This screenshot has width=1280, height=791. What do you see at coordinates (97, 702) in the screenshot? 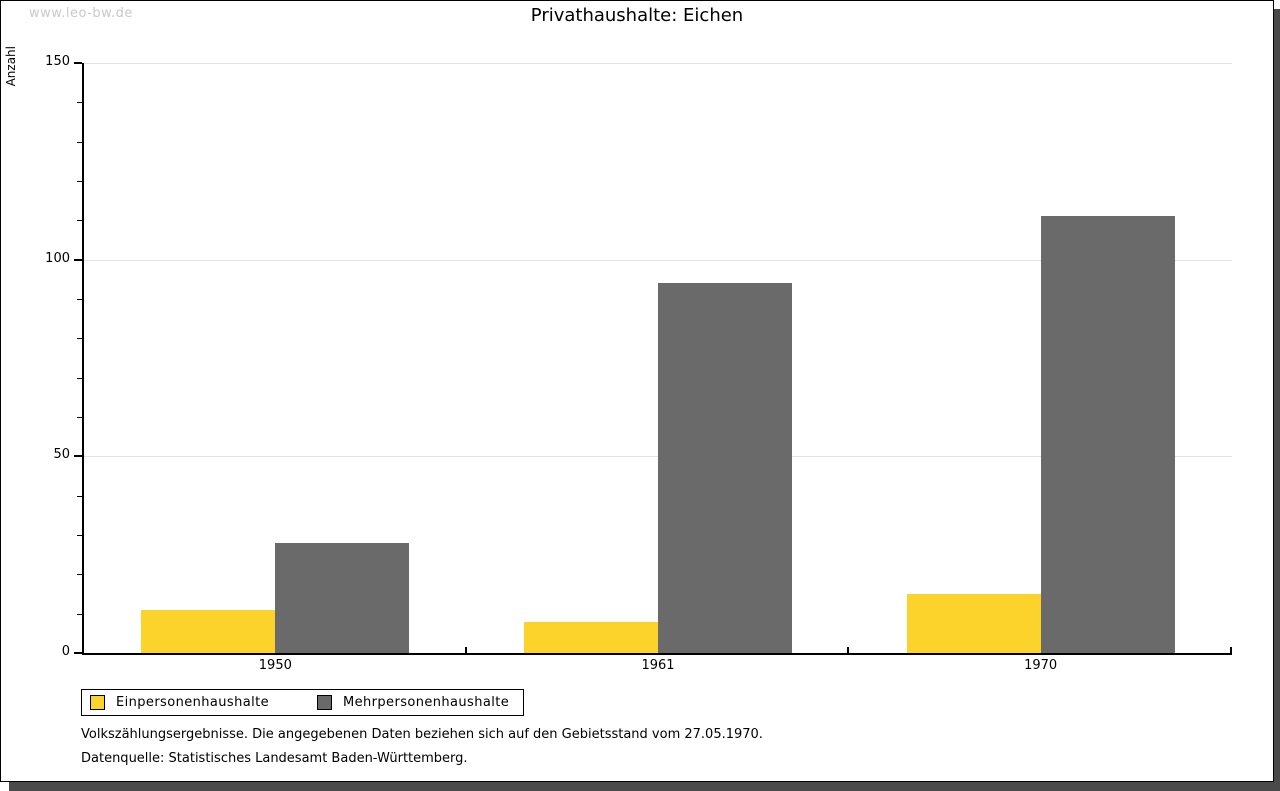
I see `legend-swatch-yellow` at bounding box center [97, 702].